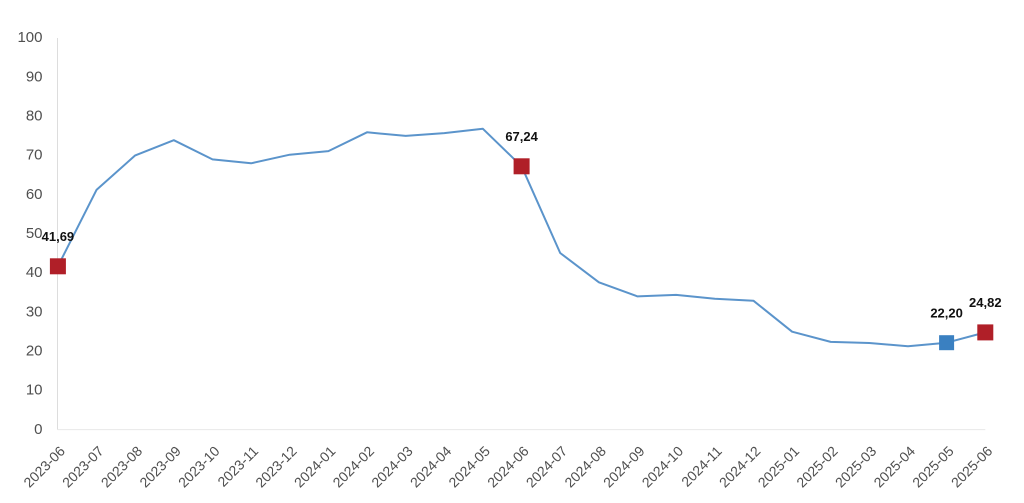  I want to click on svg-text: 2024-02, so click(353, 467).